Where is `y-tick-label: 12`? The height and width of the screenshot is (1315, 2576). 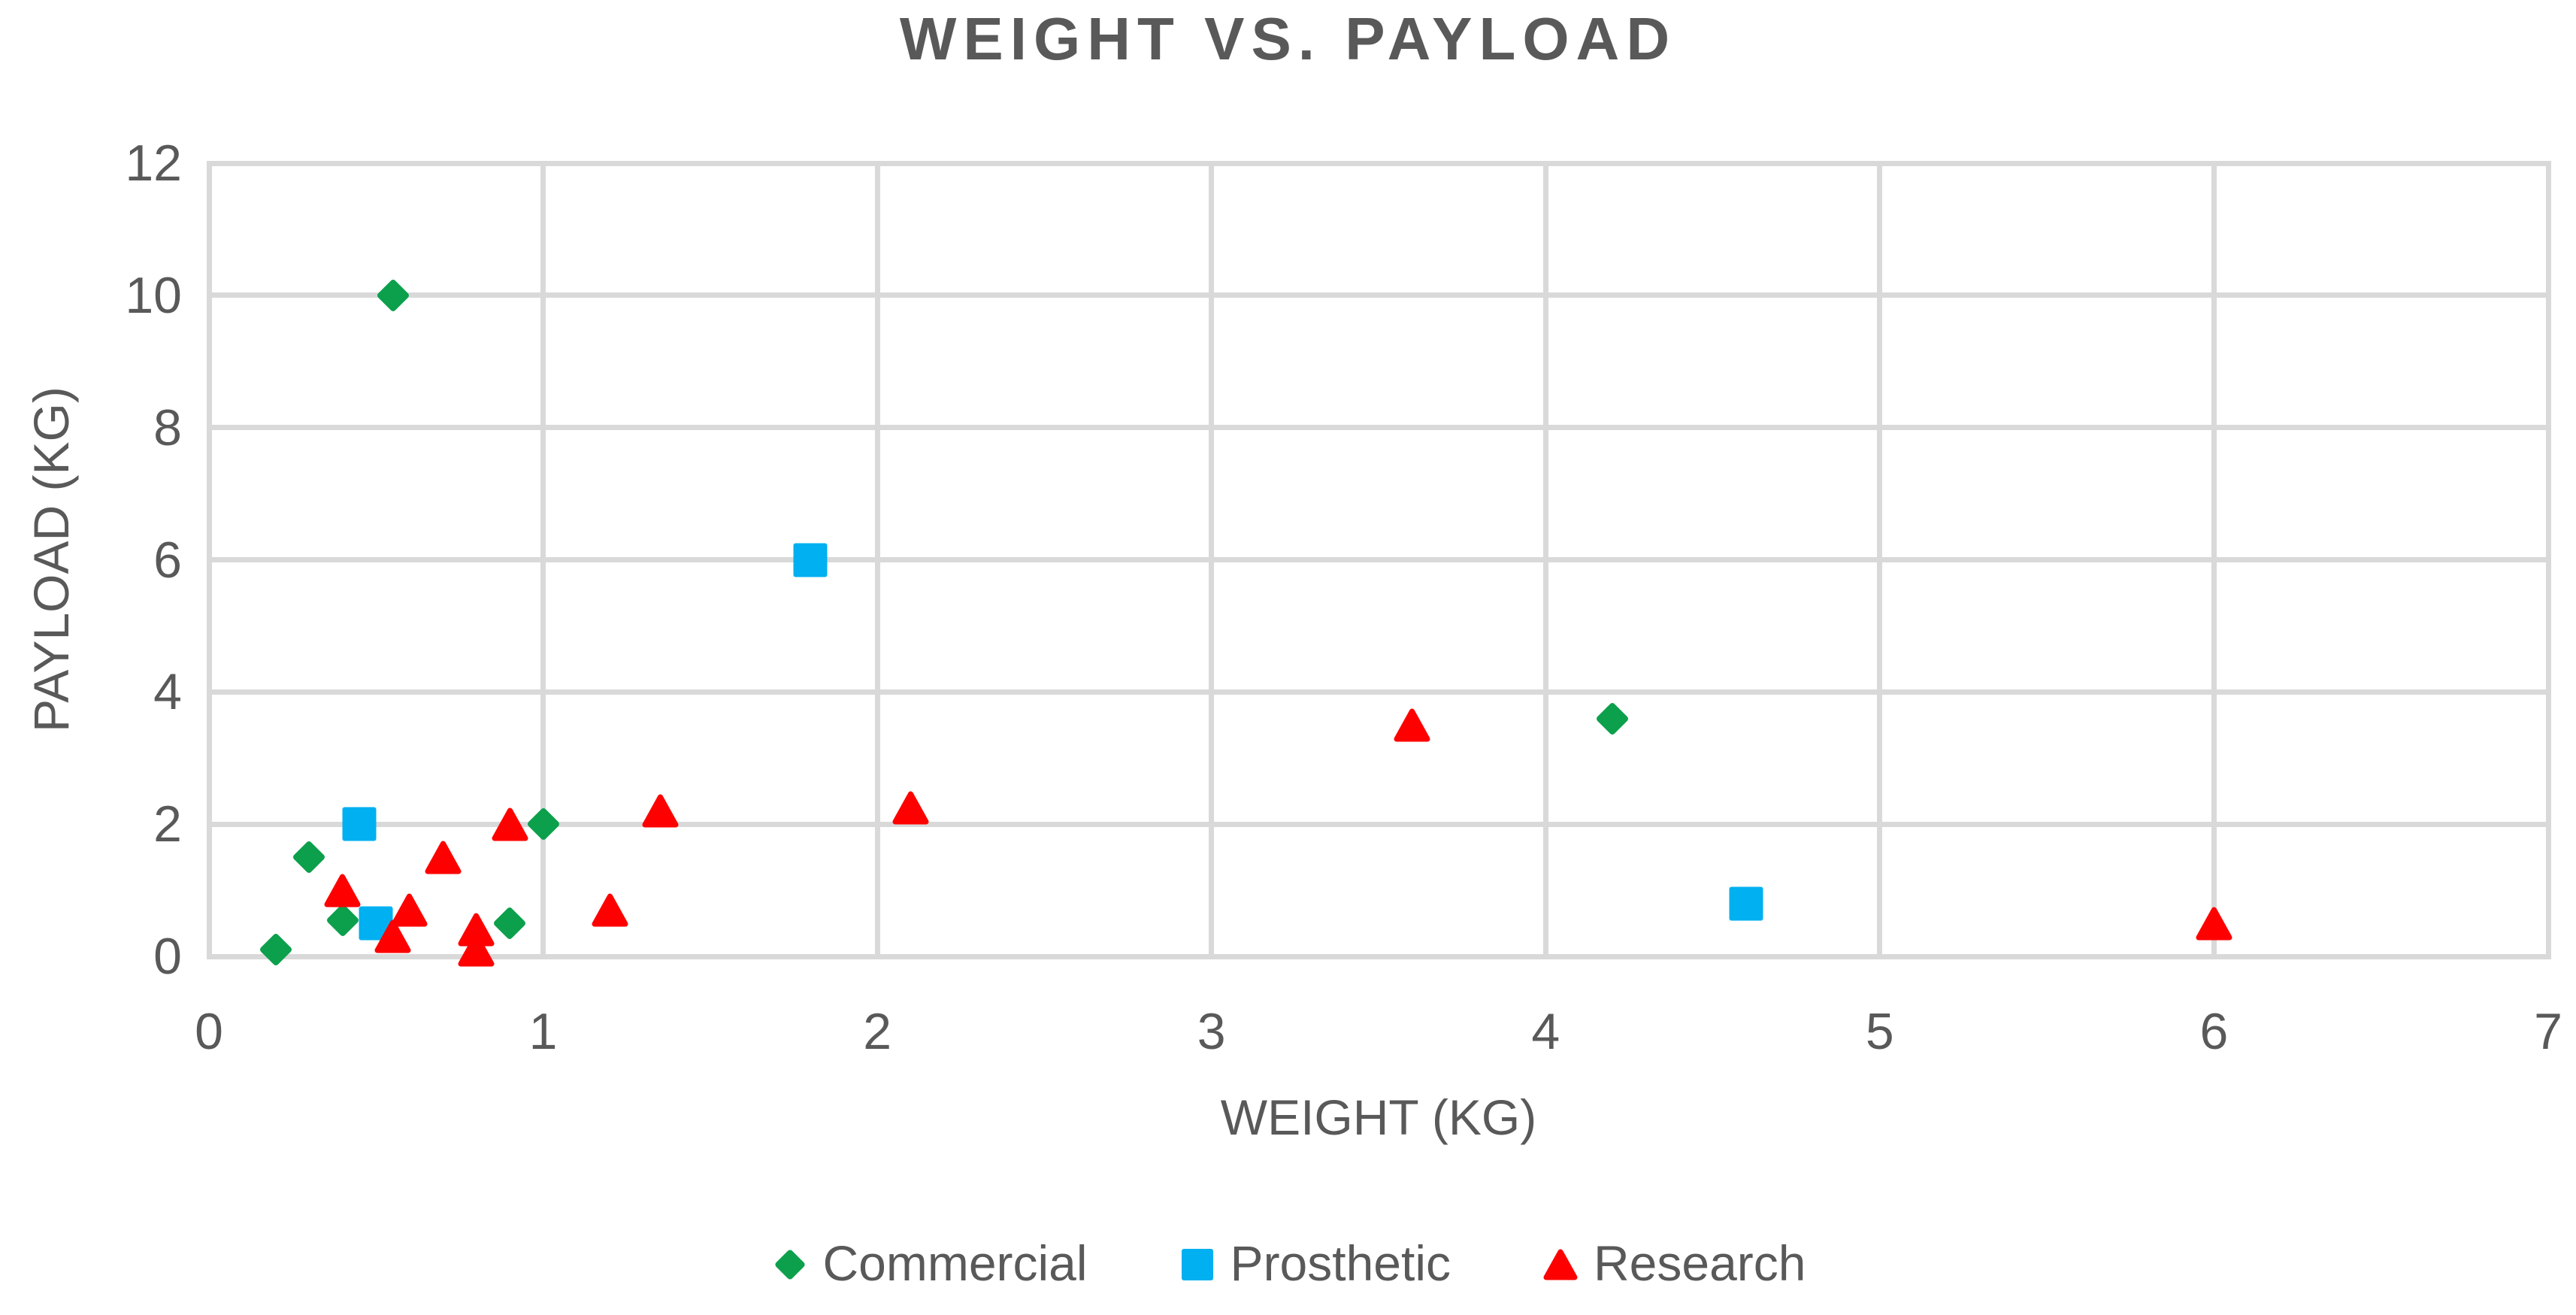 y-tick-label: 12 is located at coordinates (153, 163).